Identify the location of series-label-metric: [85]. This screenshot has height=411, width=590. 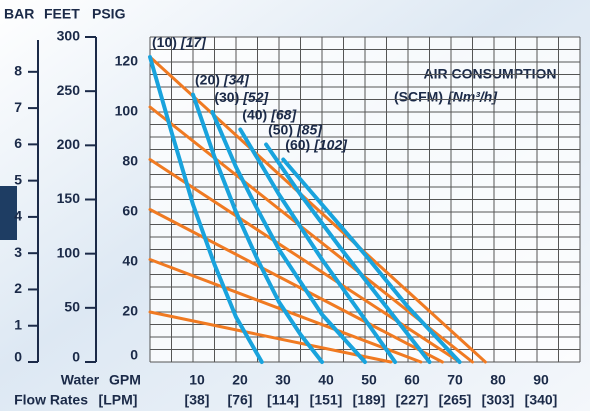
(309, 129).